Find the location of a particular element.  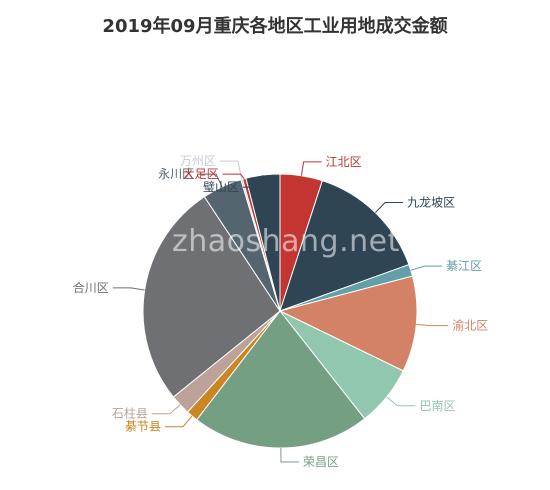

slice-label: 石柱县 is located at coordinates (130, 413).